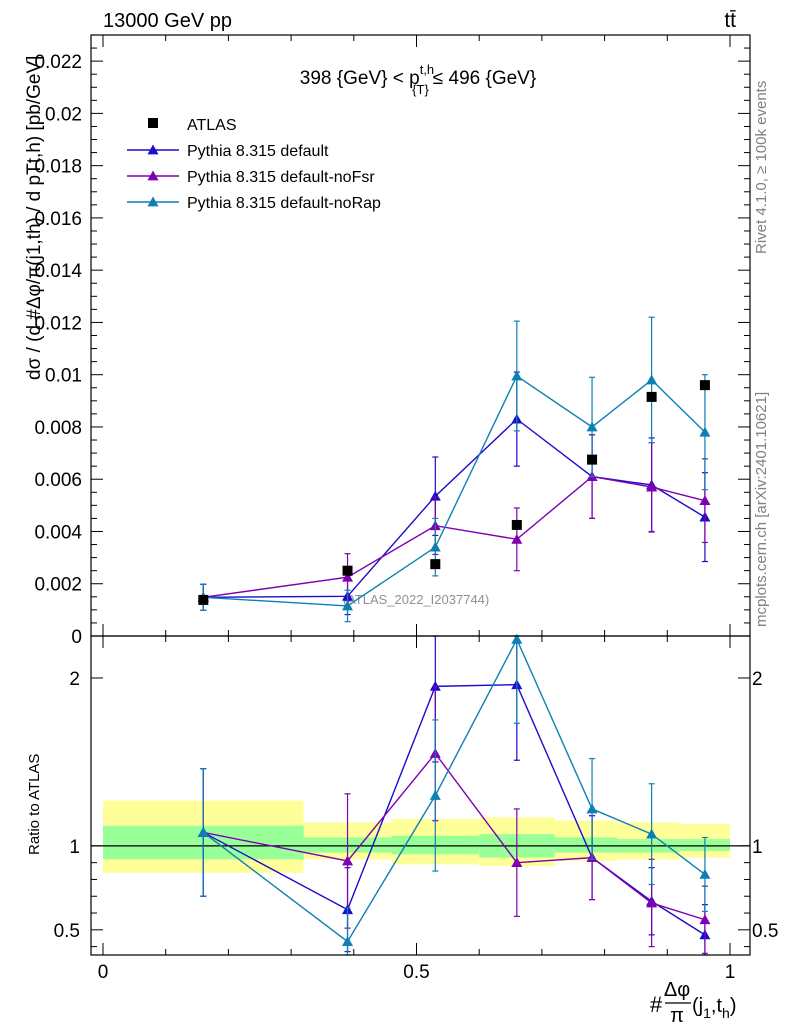 The image size is (786, 1024). I want to click on x-label-mid: ,t, so click(717, 1006).